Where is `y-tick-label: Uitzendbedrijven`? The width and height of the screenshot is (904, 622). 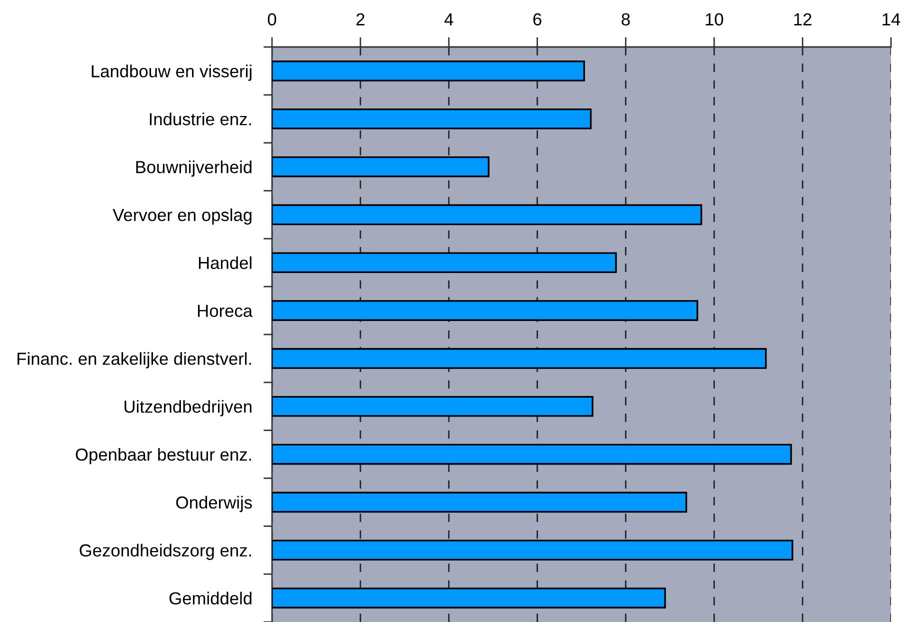 y-tick-label: Uitzendbedrijven is located at coordinates (188, 408).